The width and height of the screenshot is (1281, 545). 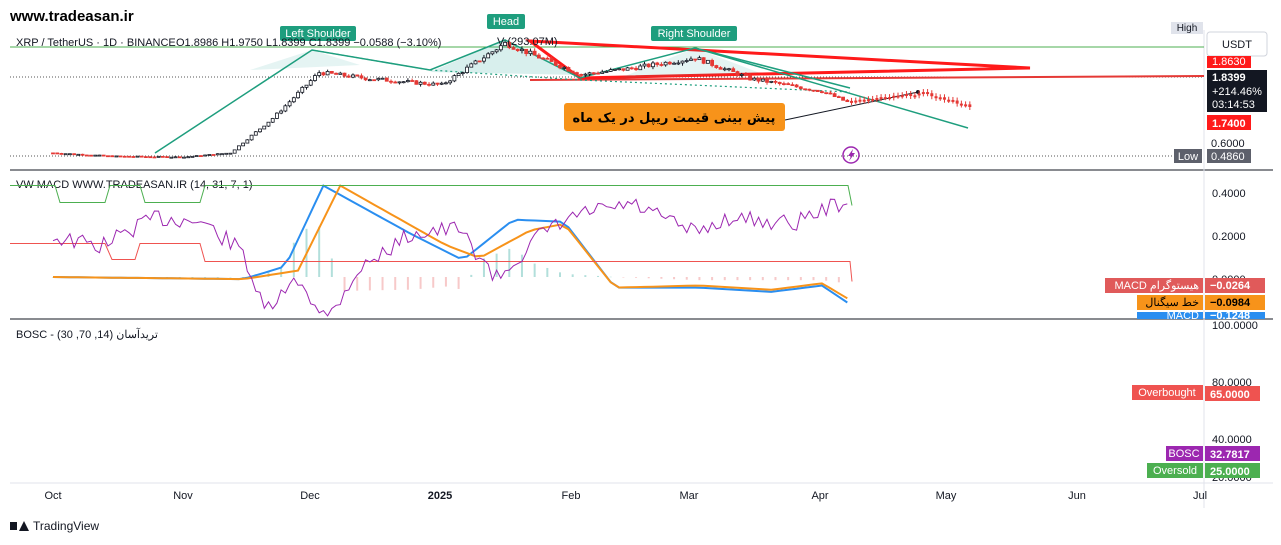 I want to click on time-axis-label: Nov, so click(x=183, y=496).